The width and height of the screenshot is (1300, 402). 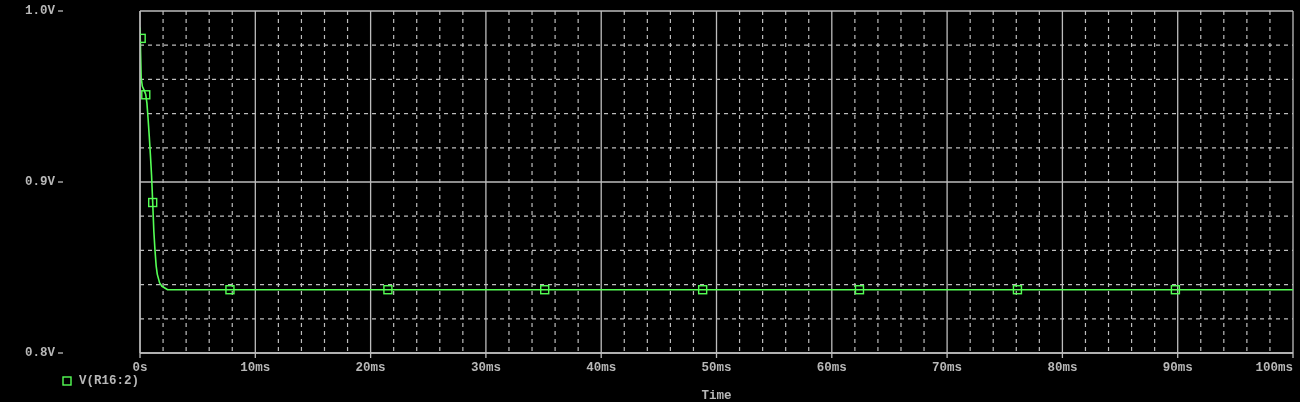 What do you see at coordinates (716, 368) in the screenshot?
I see `x-tick-label: 50ms` at bounding box center [716, 368].